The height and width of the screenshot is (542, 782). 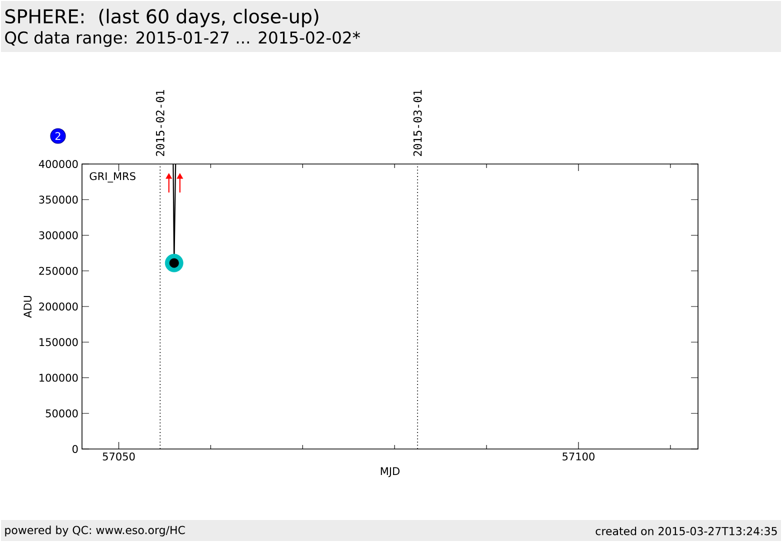 What do you see at coordinates (390, 472) in the screenshot?
I see `x-axis-title: MJD` at bounding box center [390, 472].